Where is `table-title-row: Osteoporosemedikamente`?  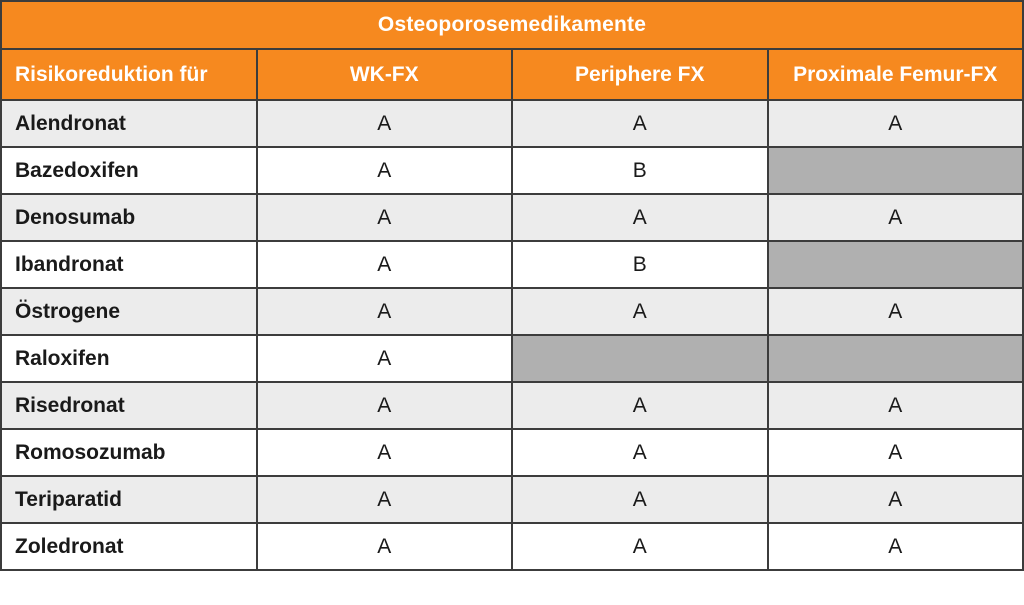 table-title-row: Osteoporosemedikamente is located at coordinates (512, 25).